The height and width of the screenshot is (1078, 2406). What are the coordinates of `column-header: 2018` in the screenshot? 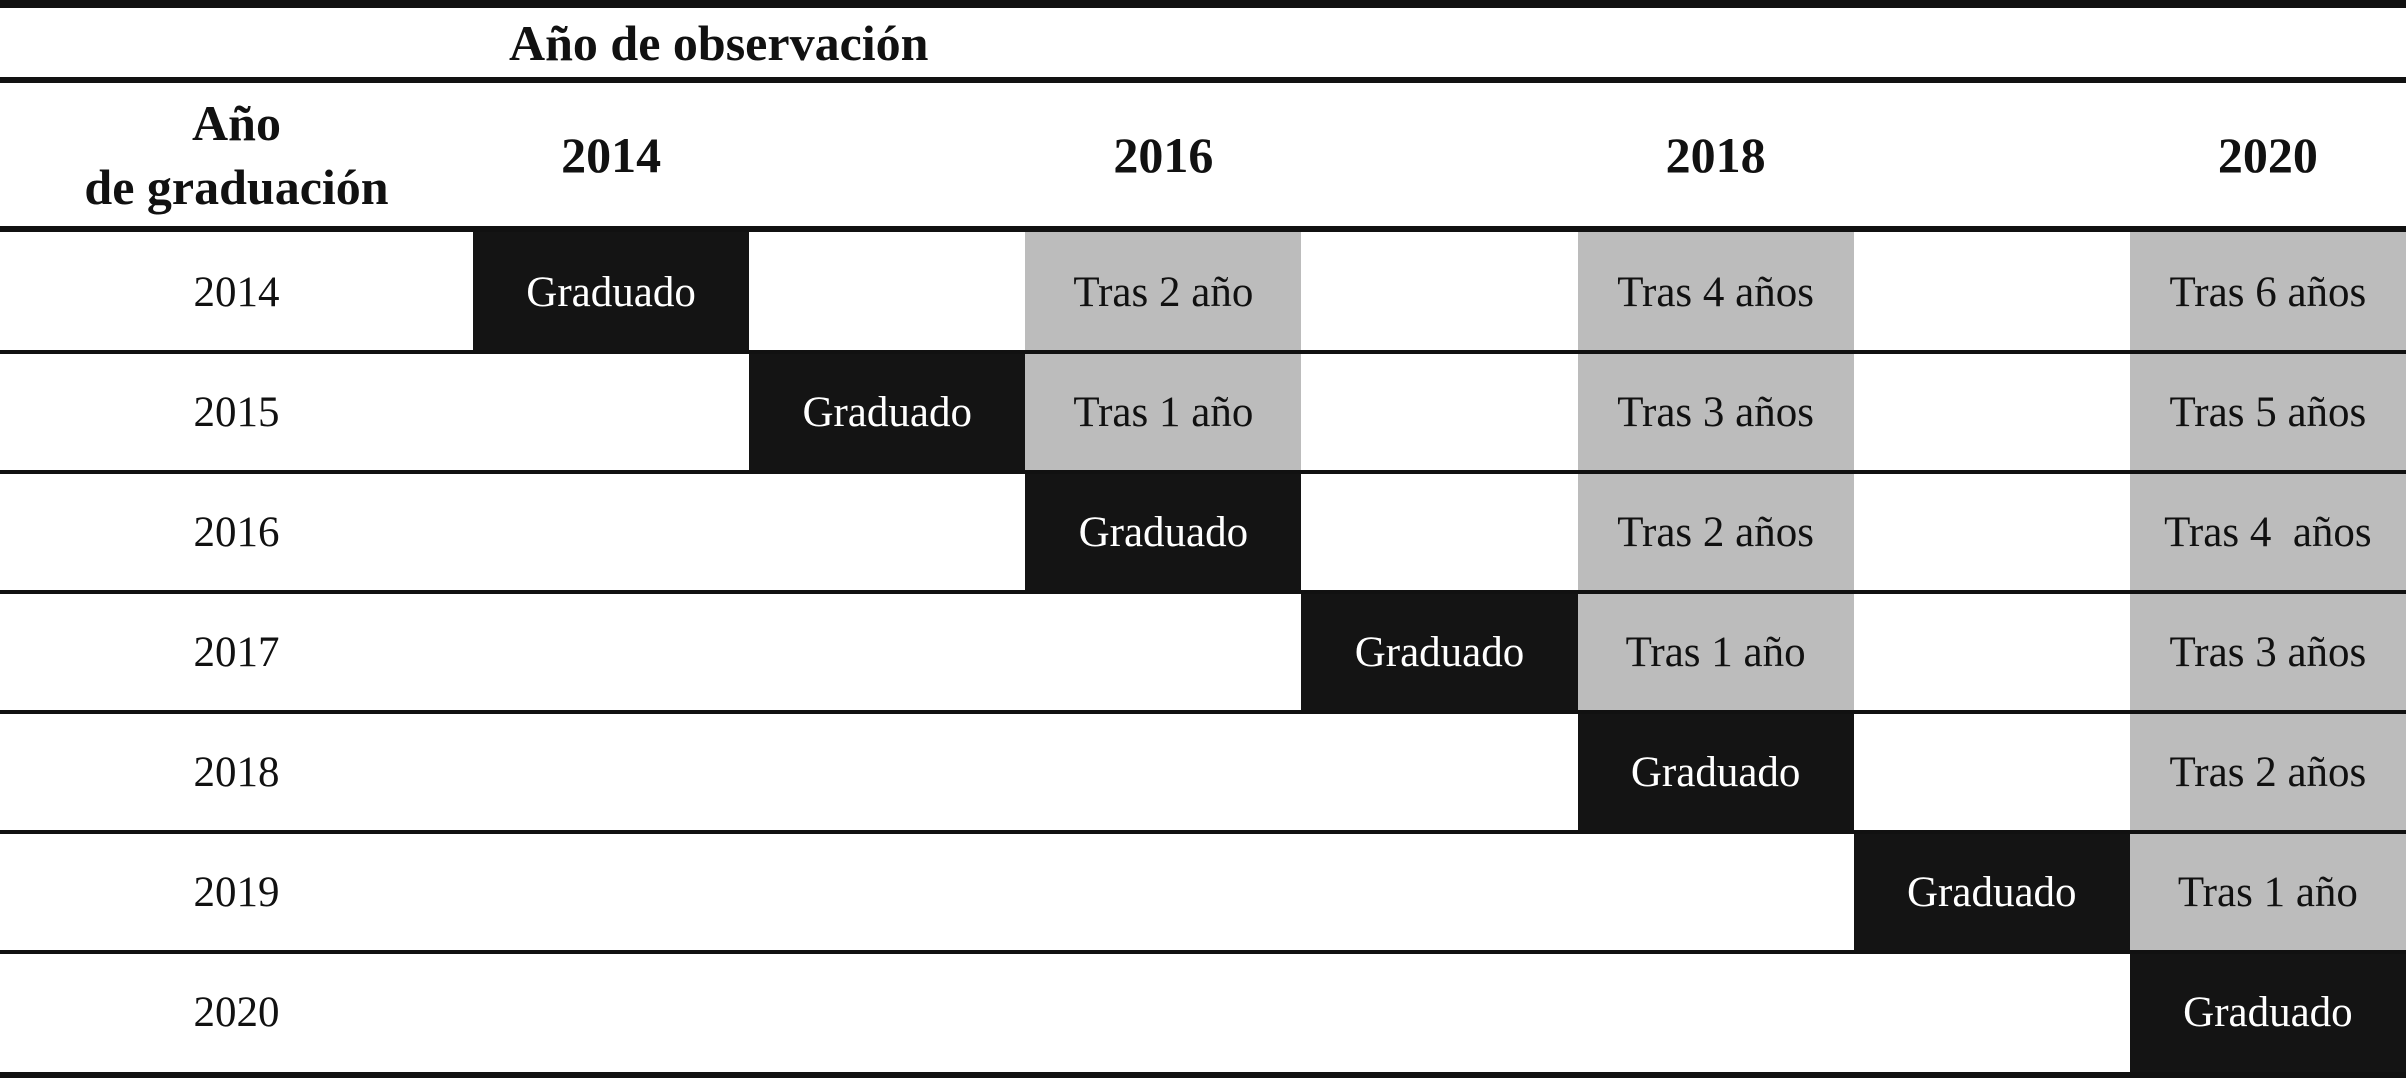 It's located at (1715, 154).